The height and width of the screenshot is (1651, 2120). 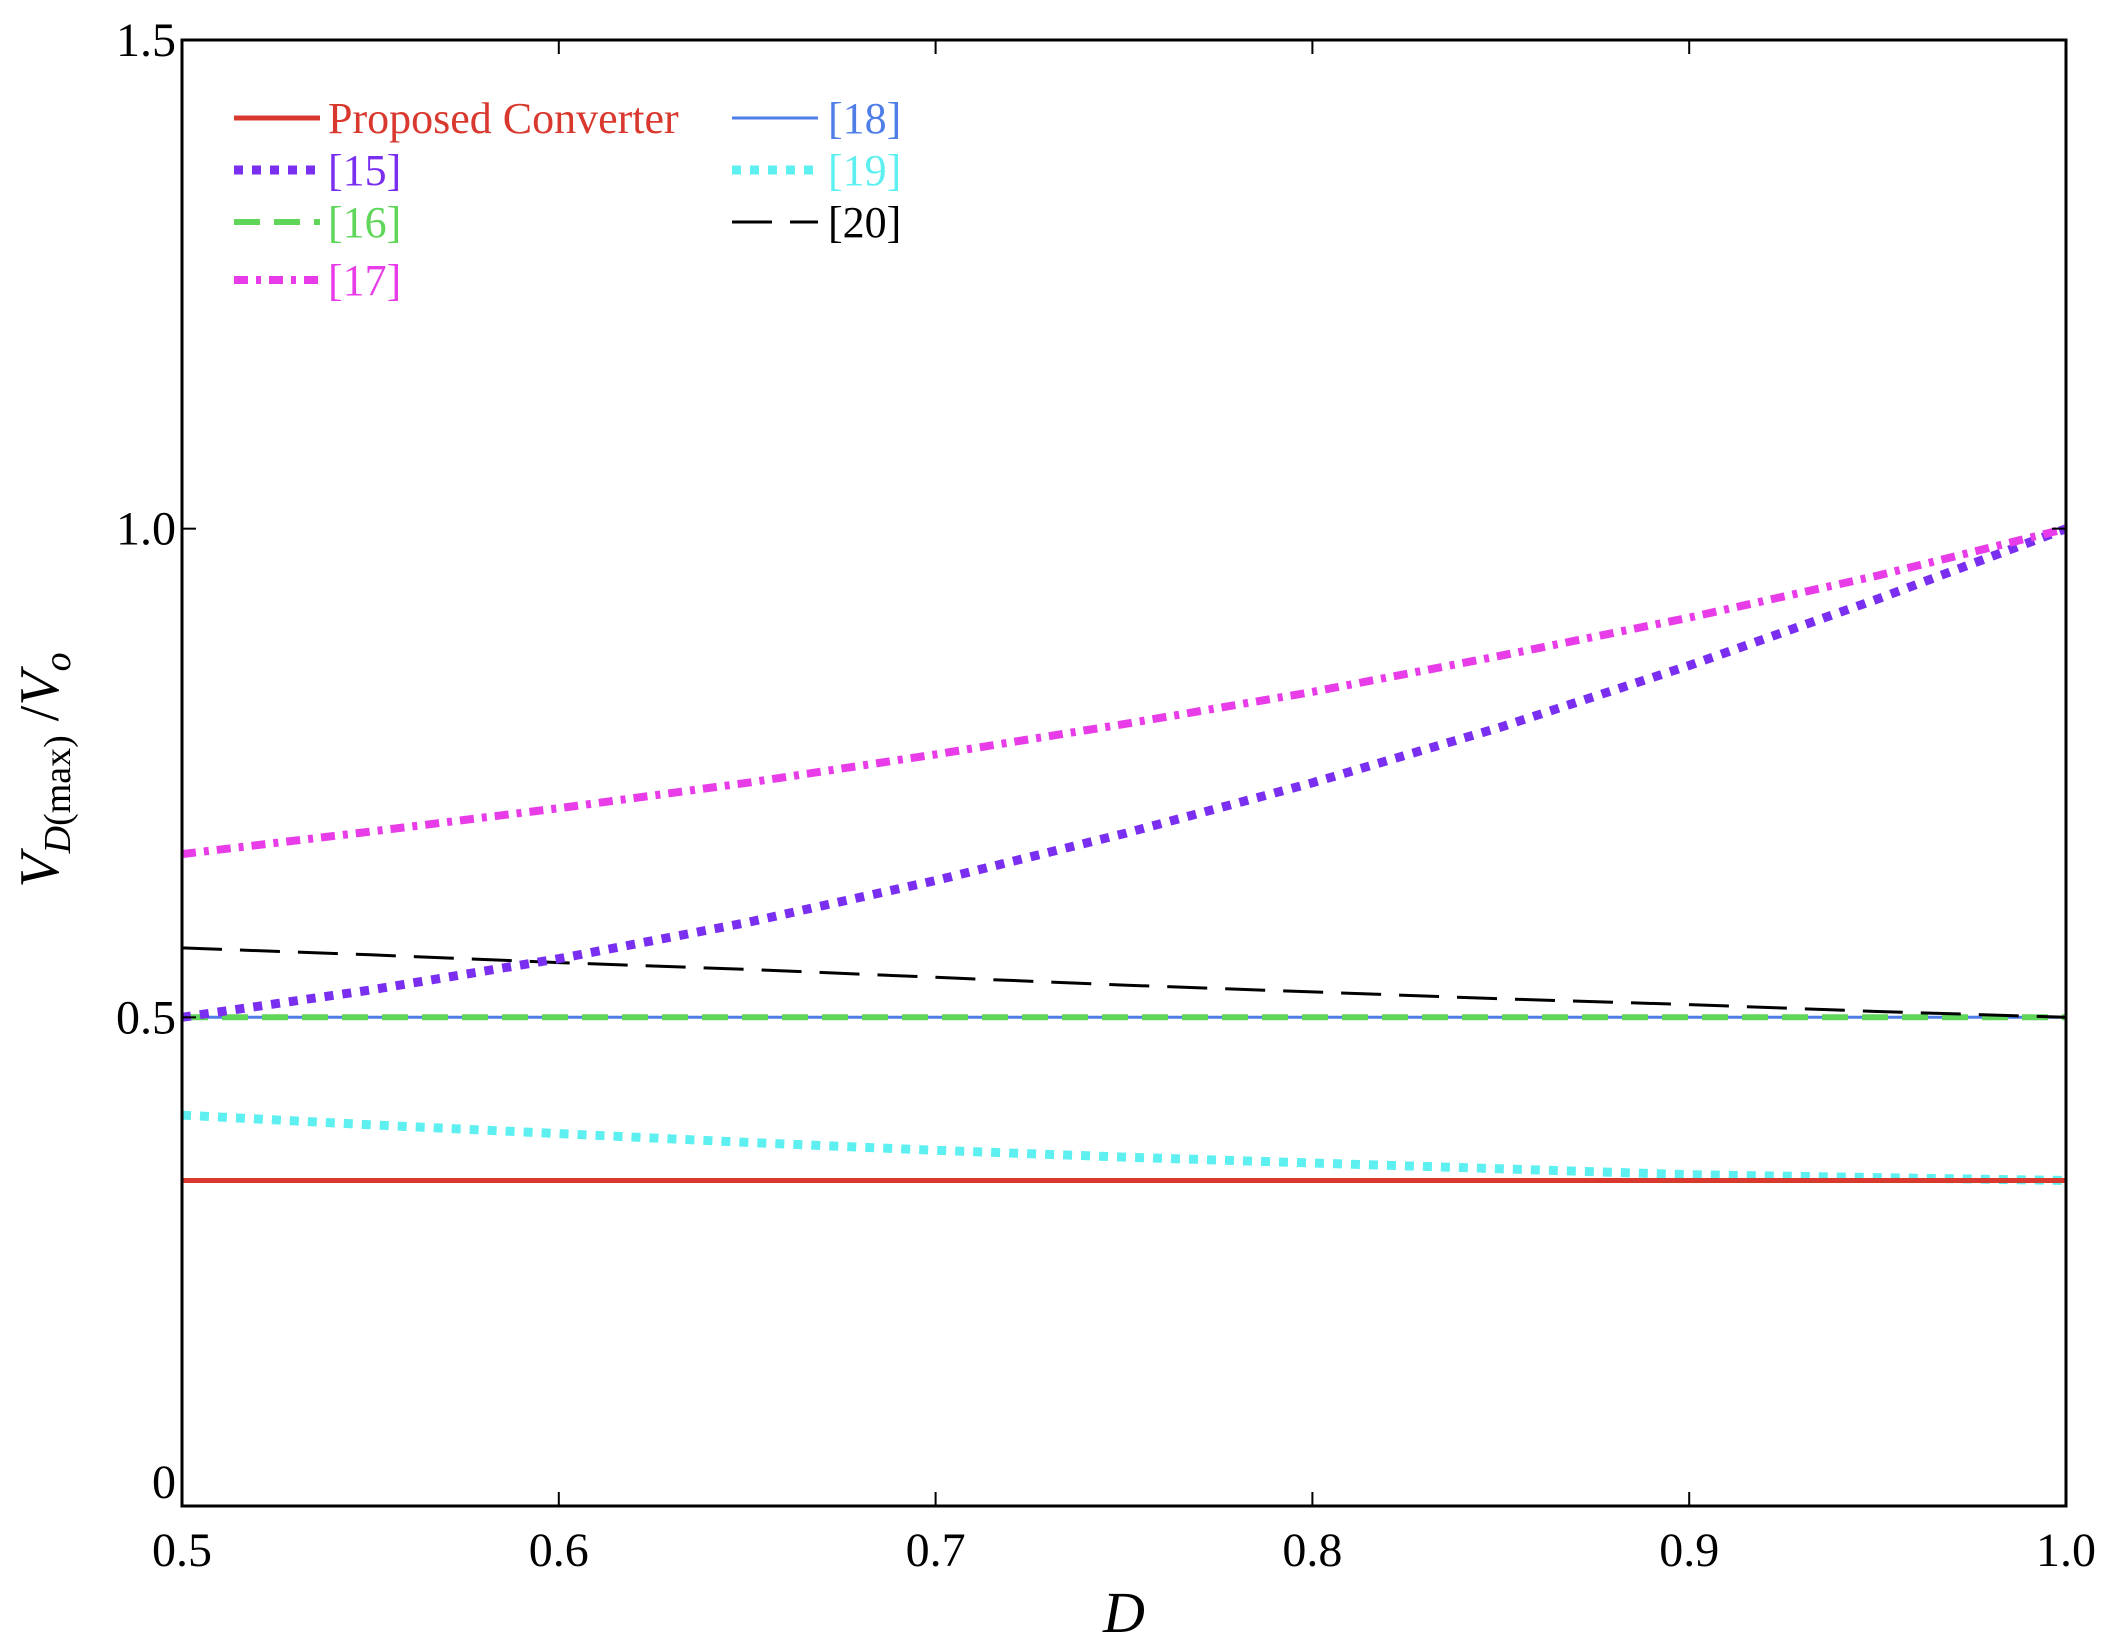 What do you see at coordinates (146, 529) in the screenshot?
I see `y-tick-label: 1.0` at bounding box center [146, 529].